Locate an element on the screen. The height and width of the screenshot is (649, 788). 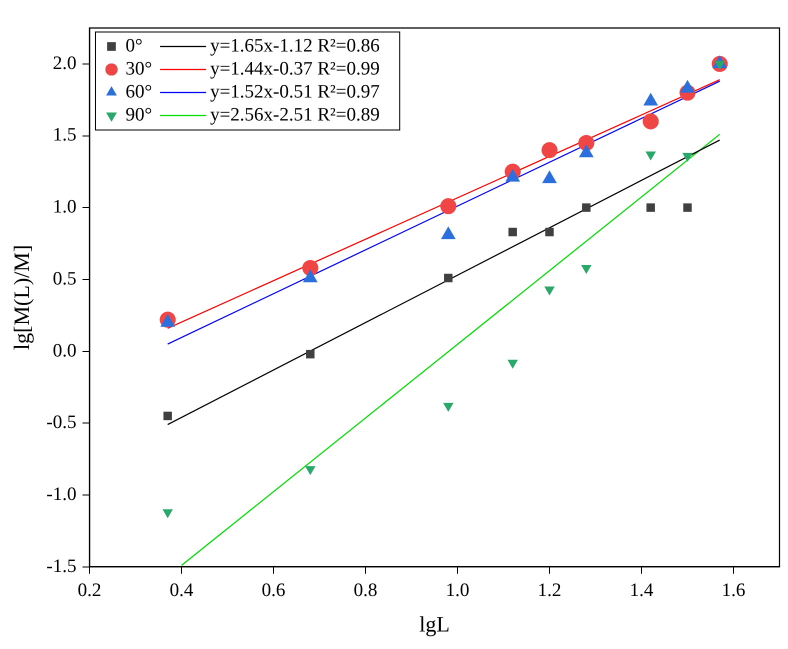
y-tick-label: 1.0 is located at coordinates (64, 207).